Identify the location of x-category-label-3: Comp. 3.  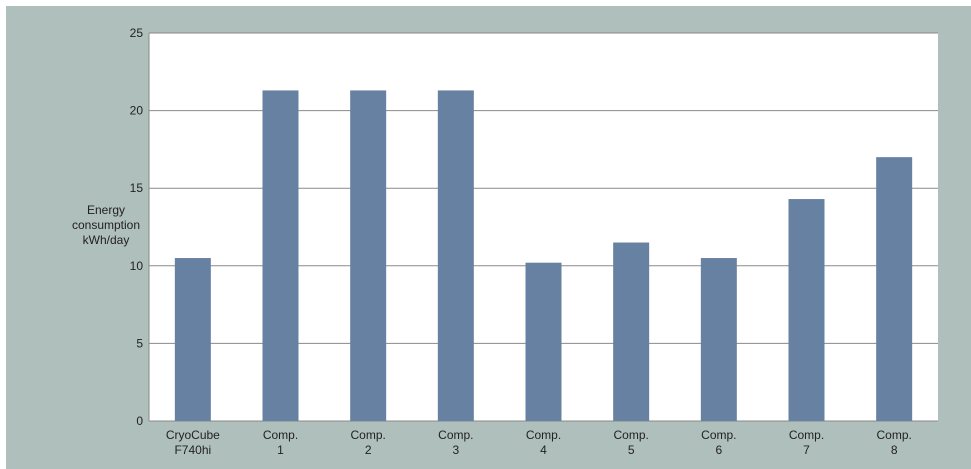
(455, 442).